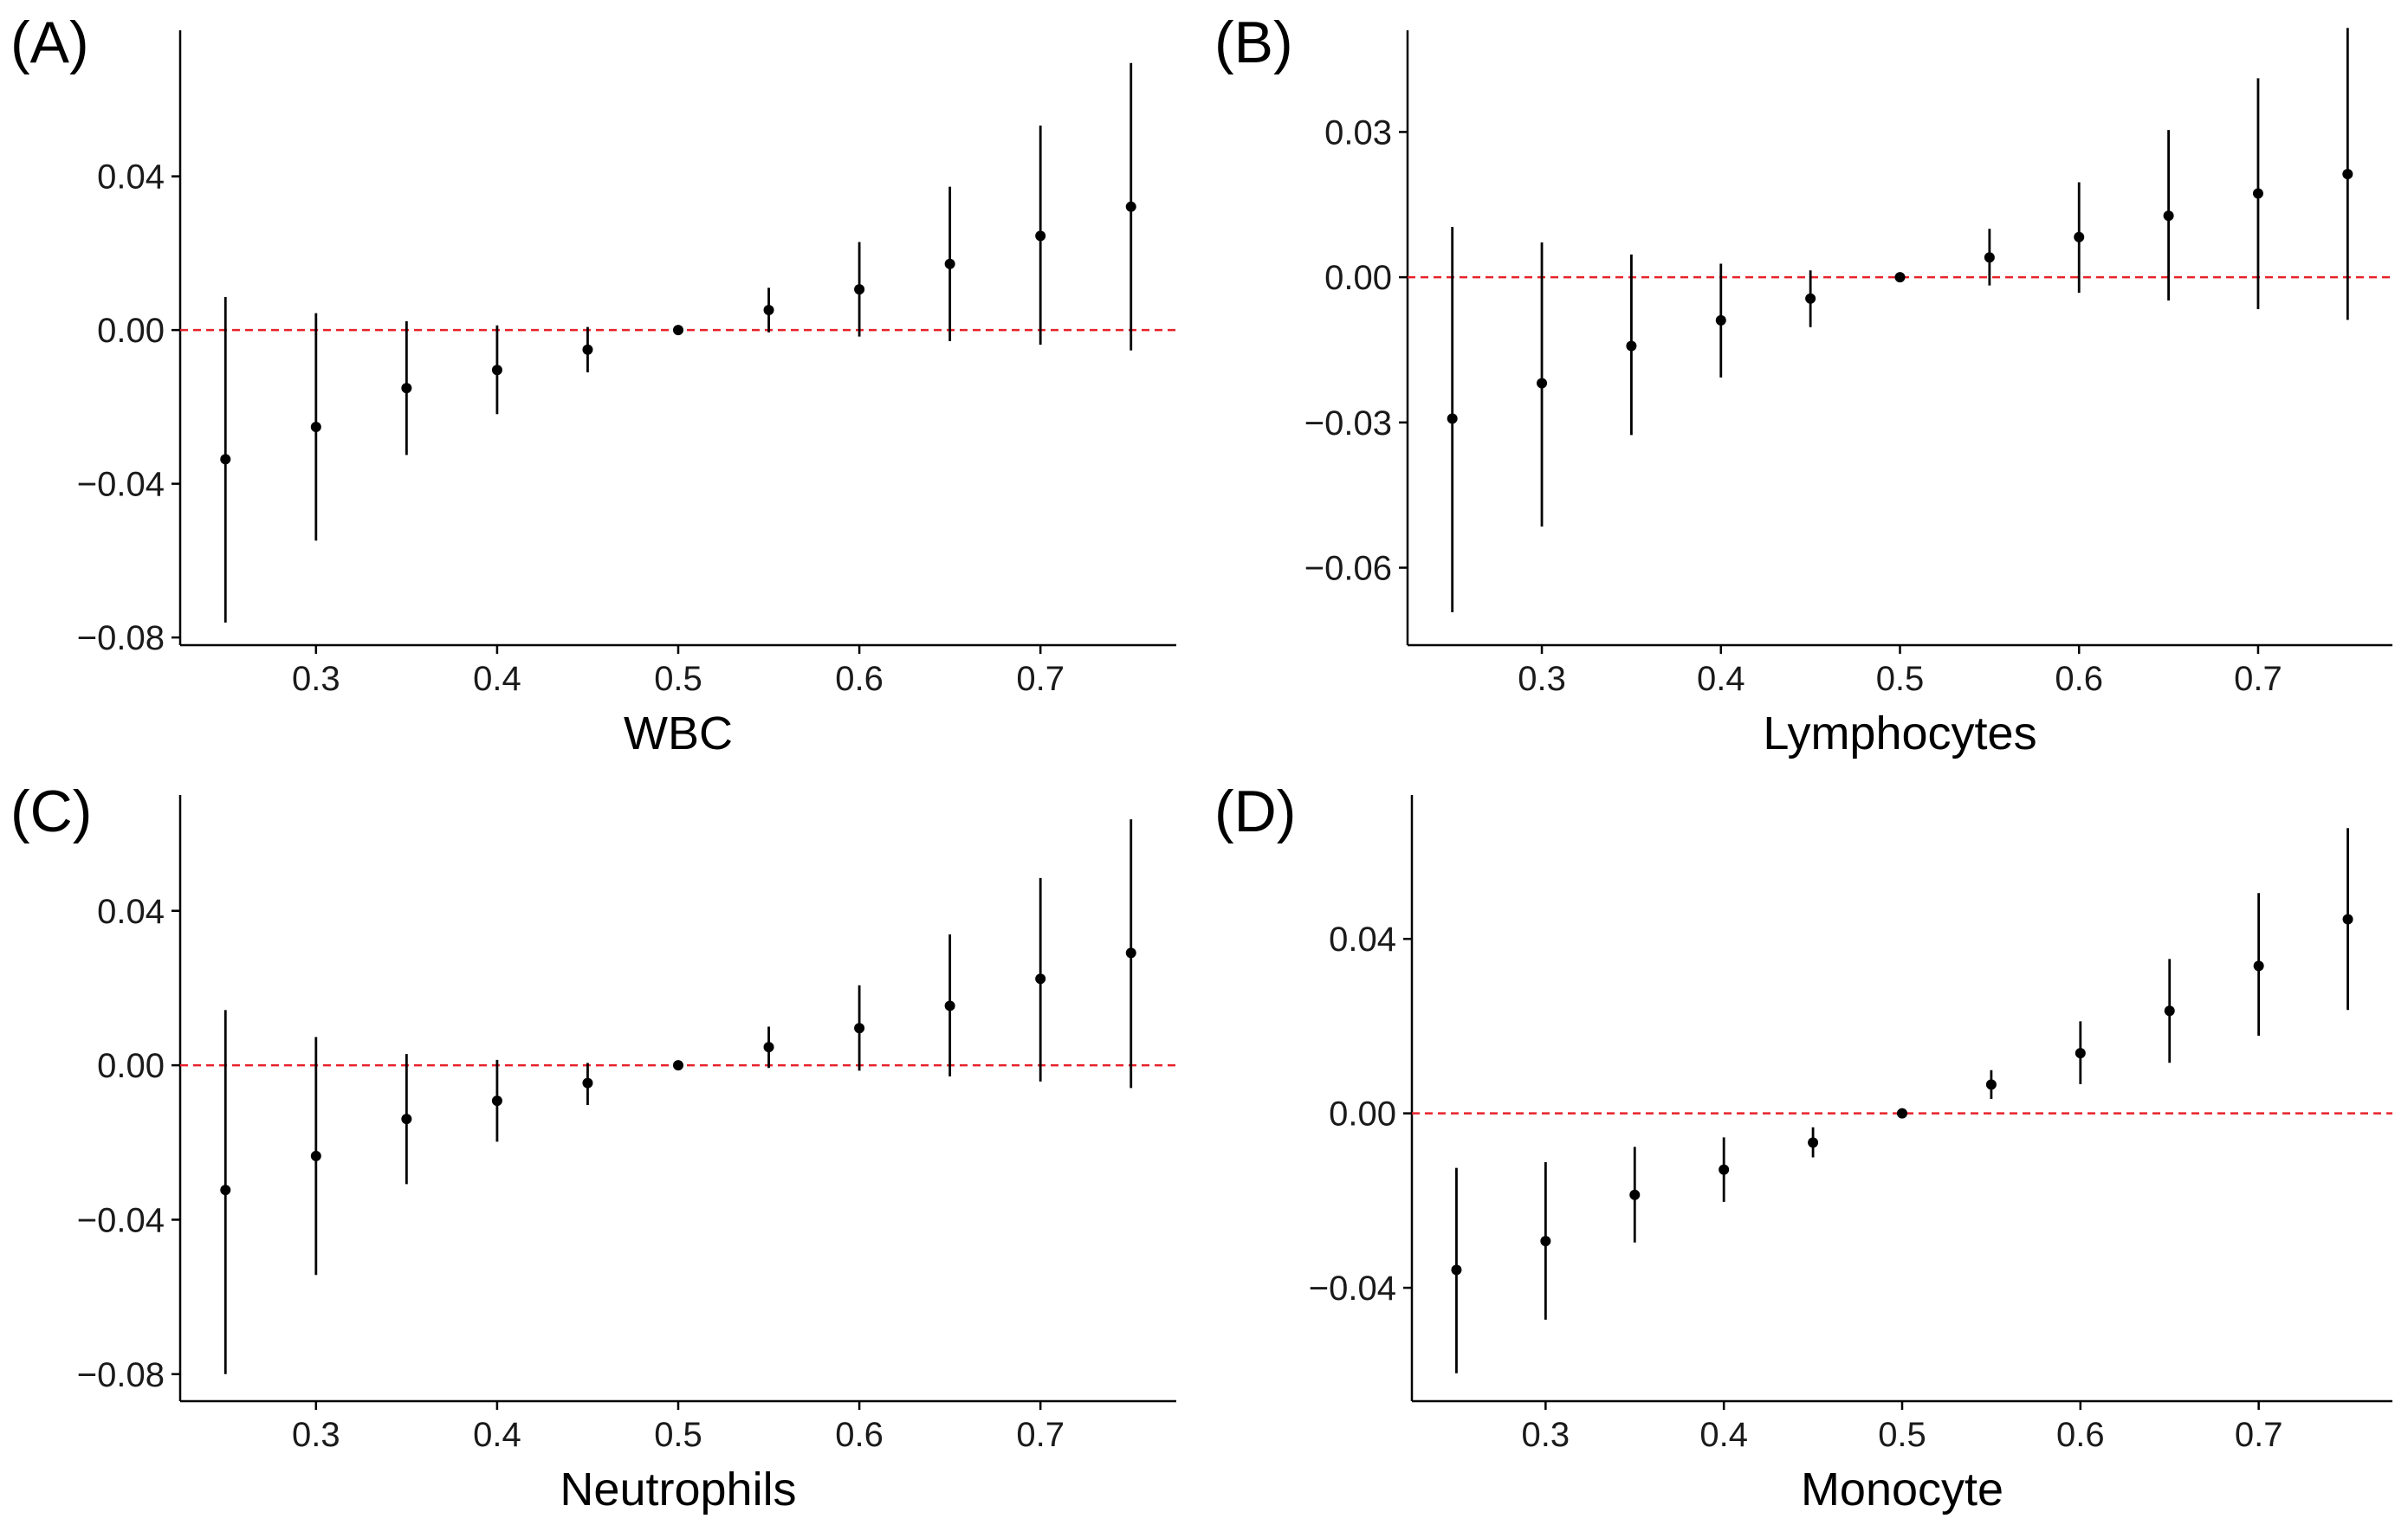  What do you see at coordinates (497, 679) in the screenshot?
I see `x-tick-label-a: 0.4` at bounding box center [497, 679].